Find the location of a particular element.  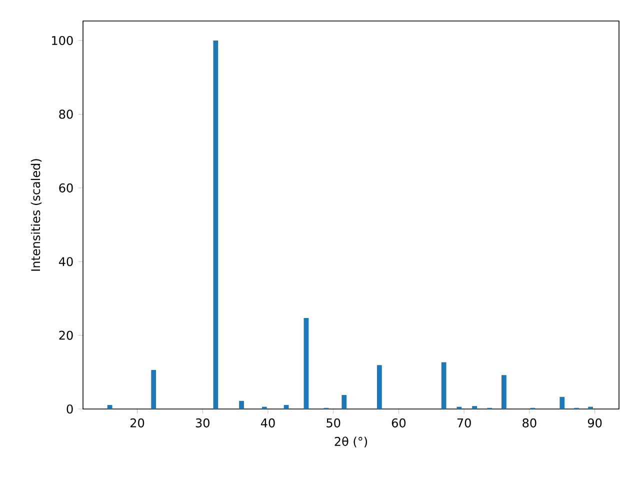

x-tick-label: 30 is located at coordinates (203, 423).